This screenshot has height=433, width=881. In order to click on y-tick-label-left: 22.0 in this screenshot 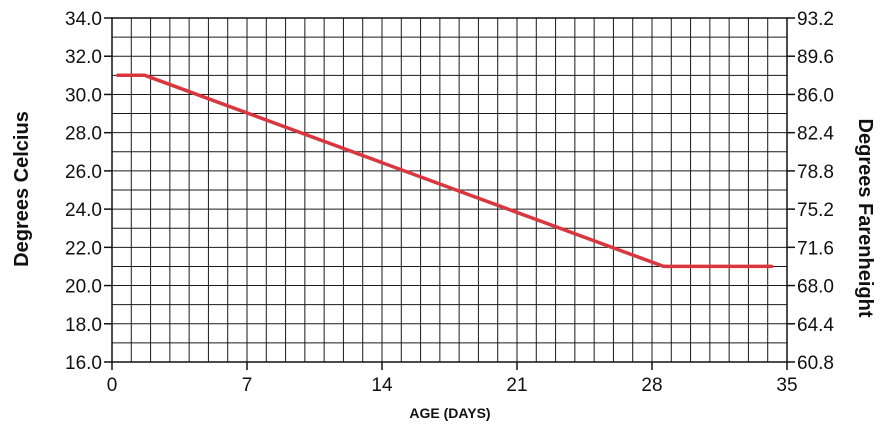, I will do `click(83, 248)`.